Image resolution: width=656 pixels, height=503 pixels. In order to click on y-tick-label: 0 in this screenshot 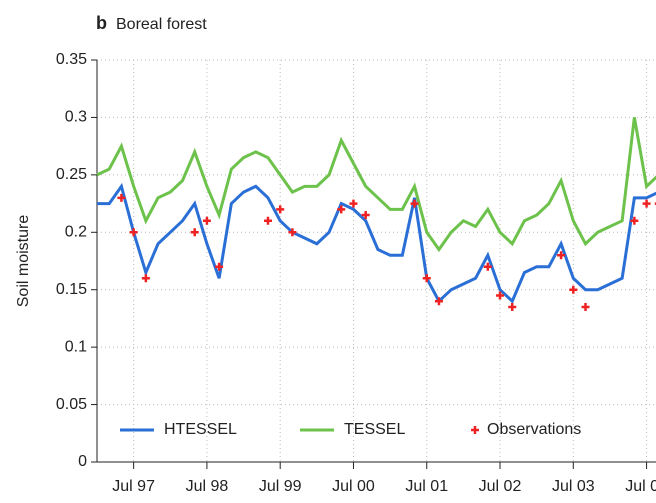, I will do `click(82, 461)`.